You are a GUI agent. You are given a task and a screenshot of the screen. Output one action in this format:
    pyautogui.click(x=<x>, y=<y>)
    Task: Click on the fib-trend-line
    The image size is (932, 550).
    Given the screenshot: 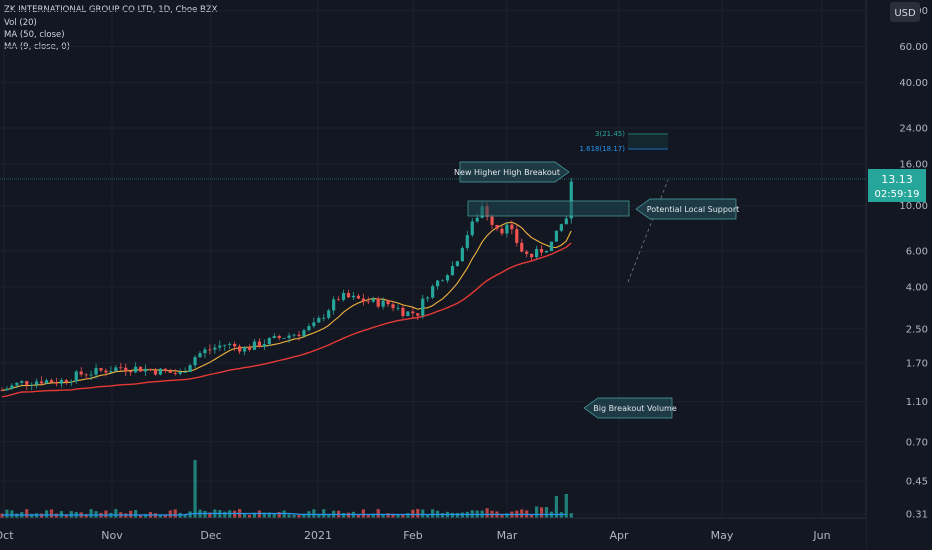 What is the action you would take?
    pyautogui.click(x=648, y=231)
    